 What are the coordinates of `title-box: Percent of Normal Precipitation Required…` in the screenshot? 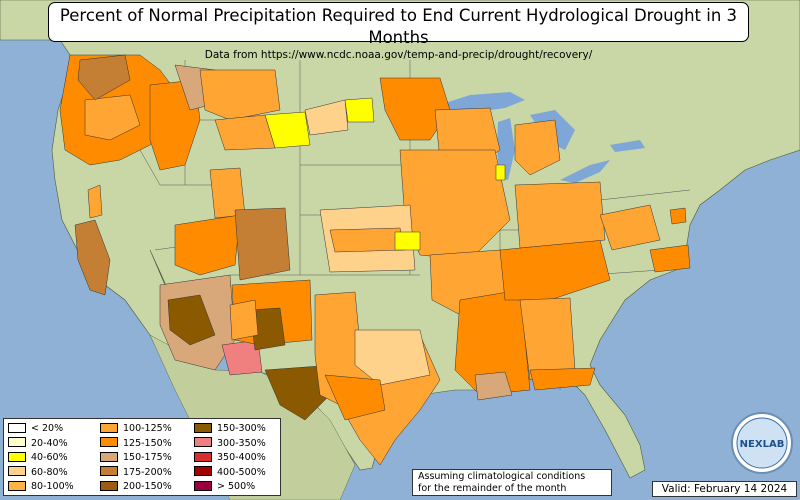 It's located at (398, 31).